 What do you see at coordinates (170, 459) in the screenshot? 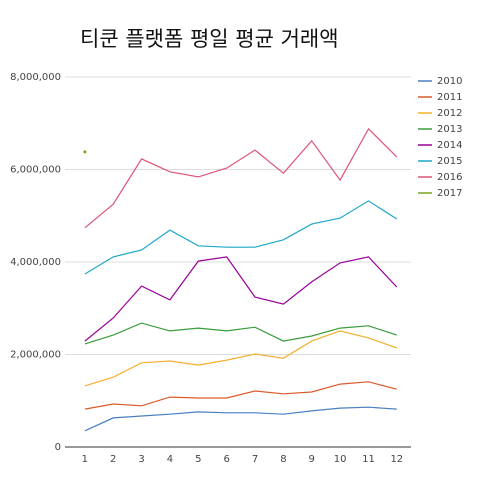
I see `x-tick-label: 4` at bounding box center [170, 459].